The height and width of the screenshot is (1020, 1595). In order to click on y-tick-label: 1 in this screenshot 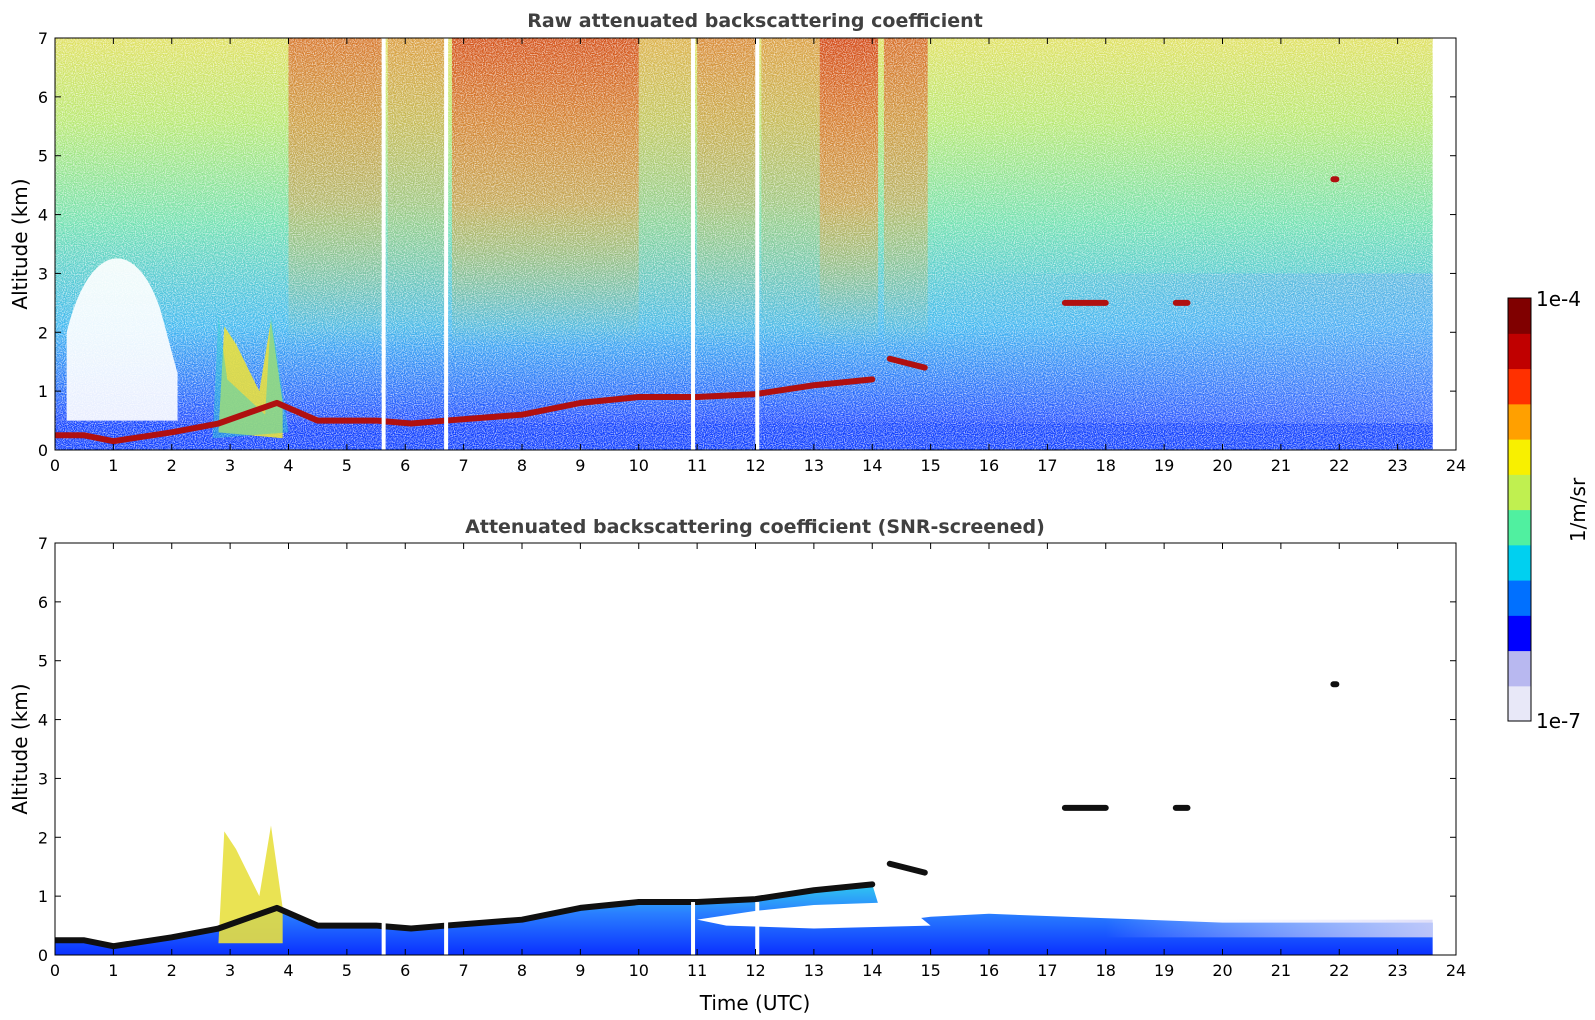, I will do `click(43, 896)`.